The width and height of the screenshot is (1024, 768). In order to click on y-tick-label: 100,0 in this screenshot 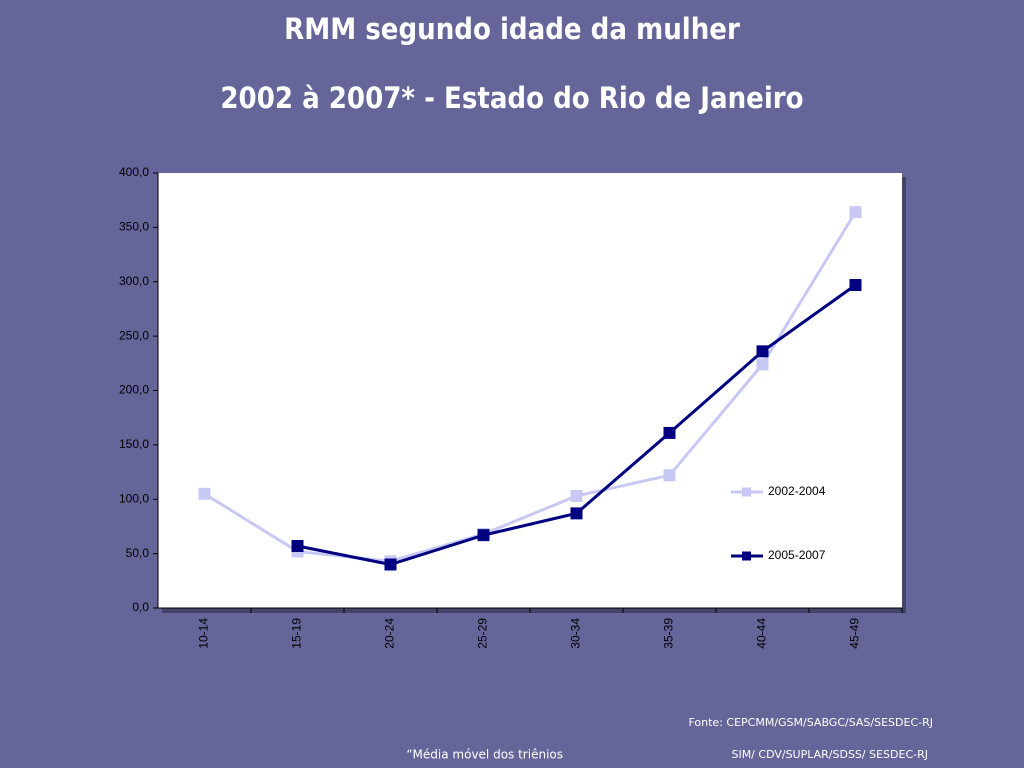, I will do `click(134, 498)`.